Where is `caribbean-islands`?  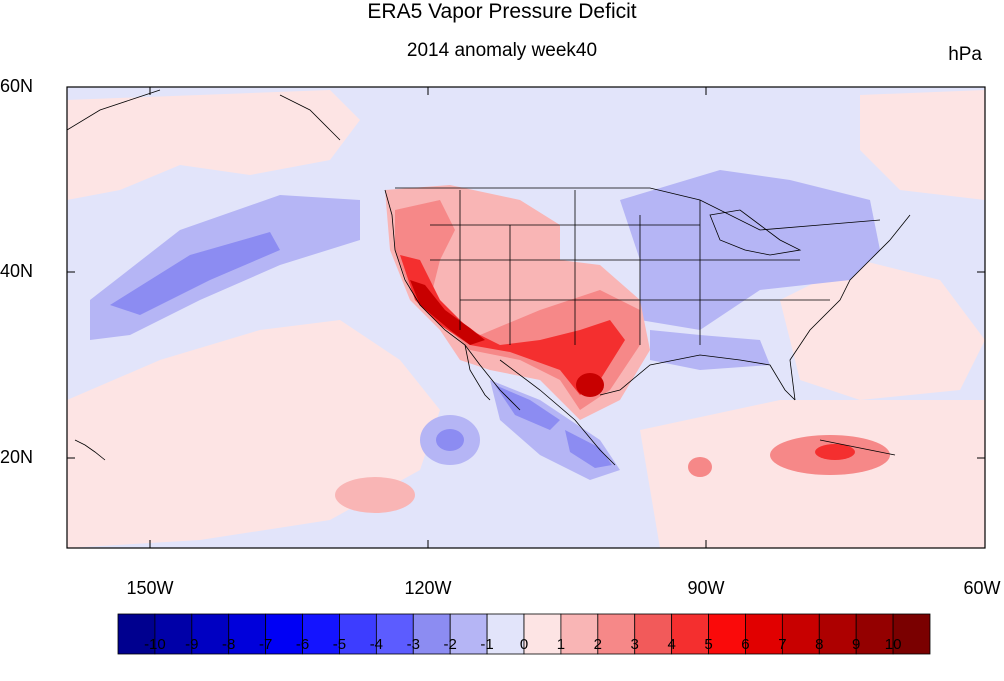 caribbean-islands is located at coordinates (857, 447).